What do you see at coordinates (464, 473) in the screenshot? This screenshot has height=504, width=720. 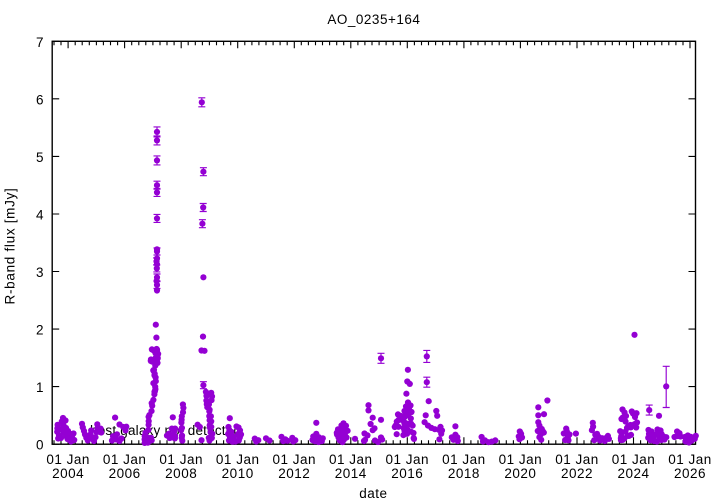 I see `svg-text: 2018` at bounding box center [464, 473].